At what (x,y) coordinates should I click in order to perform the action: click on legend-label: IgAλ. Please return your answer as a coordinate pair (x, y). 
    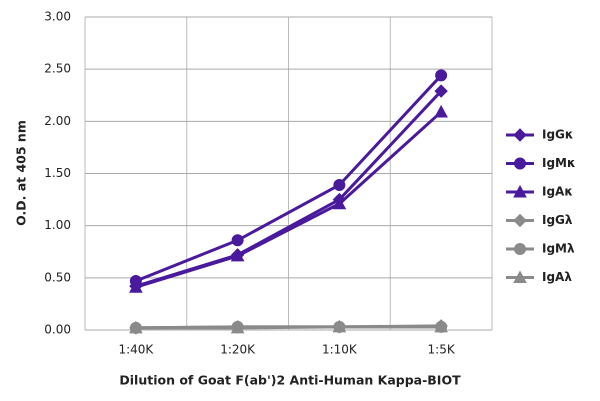
    Looking at the image, I should click on (557, 277).